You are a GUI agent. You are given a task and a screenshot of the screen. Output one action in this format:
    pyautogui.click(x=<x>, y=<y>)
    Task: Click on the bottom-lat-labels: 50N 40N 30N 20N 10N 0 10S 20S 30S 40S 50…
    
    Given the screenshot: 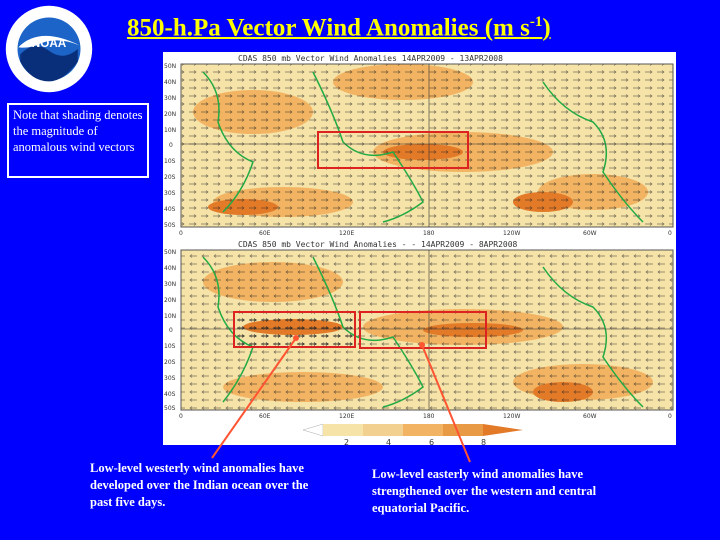 What is the action you would take?
    pyautogui.click(x=170, y=330)
    